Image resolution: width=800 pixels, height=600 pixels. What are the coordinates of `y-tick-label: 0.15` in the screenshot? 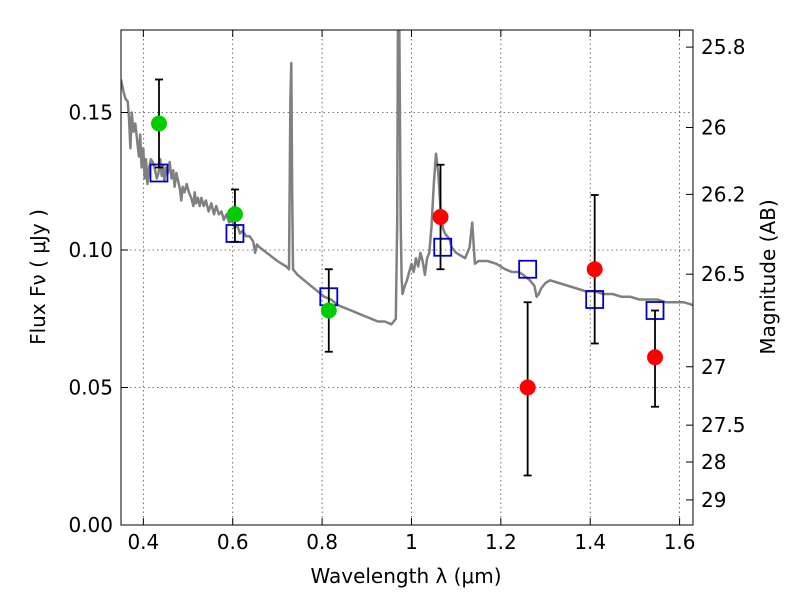 It's located at (90, 113).